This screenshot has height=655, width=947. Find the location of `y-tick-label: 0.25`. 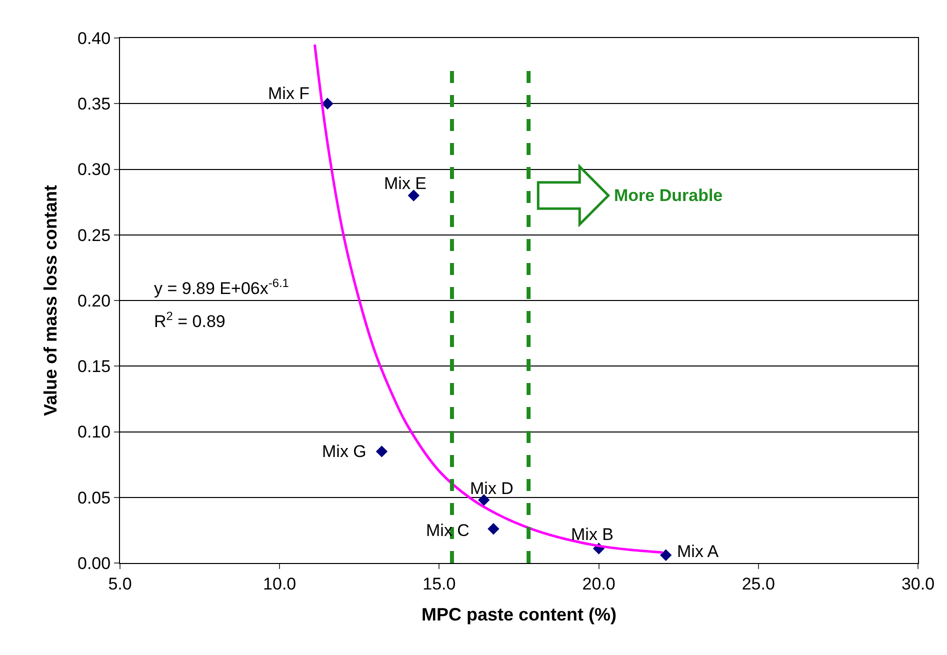

y-tick-label: 0.25 is located at coordinates (94, 235).